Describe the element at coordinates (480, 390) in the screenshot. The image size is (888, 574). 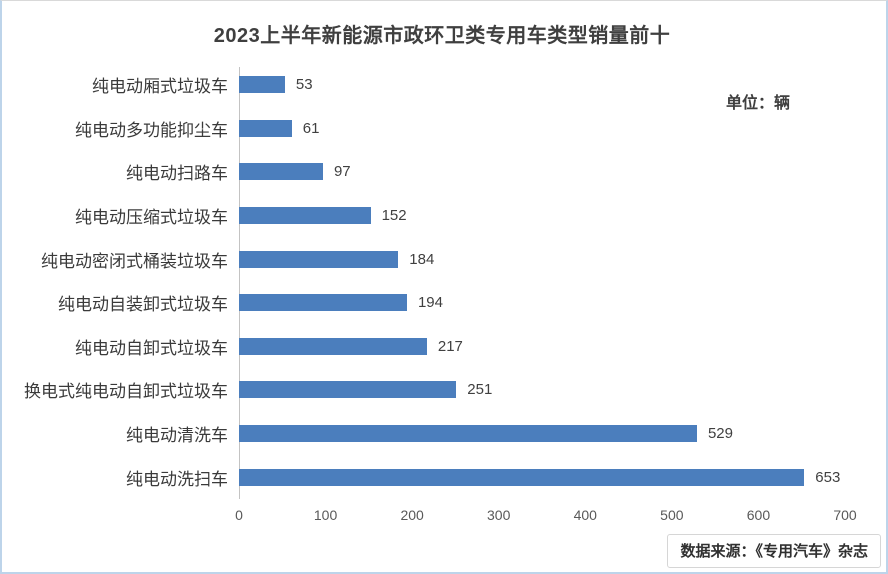
I see `value-label: 251` at that location.